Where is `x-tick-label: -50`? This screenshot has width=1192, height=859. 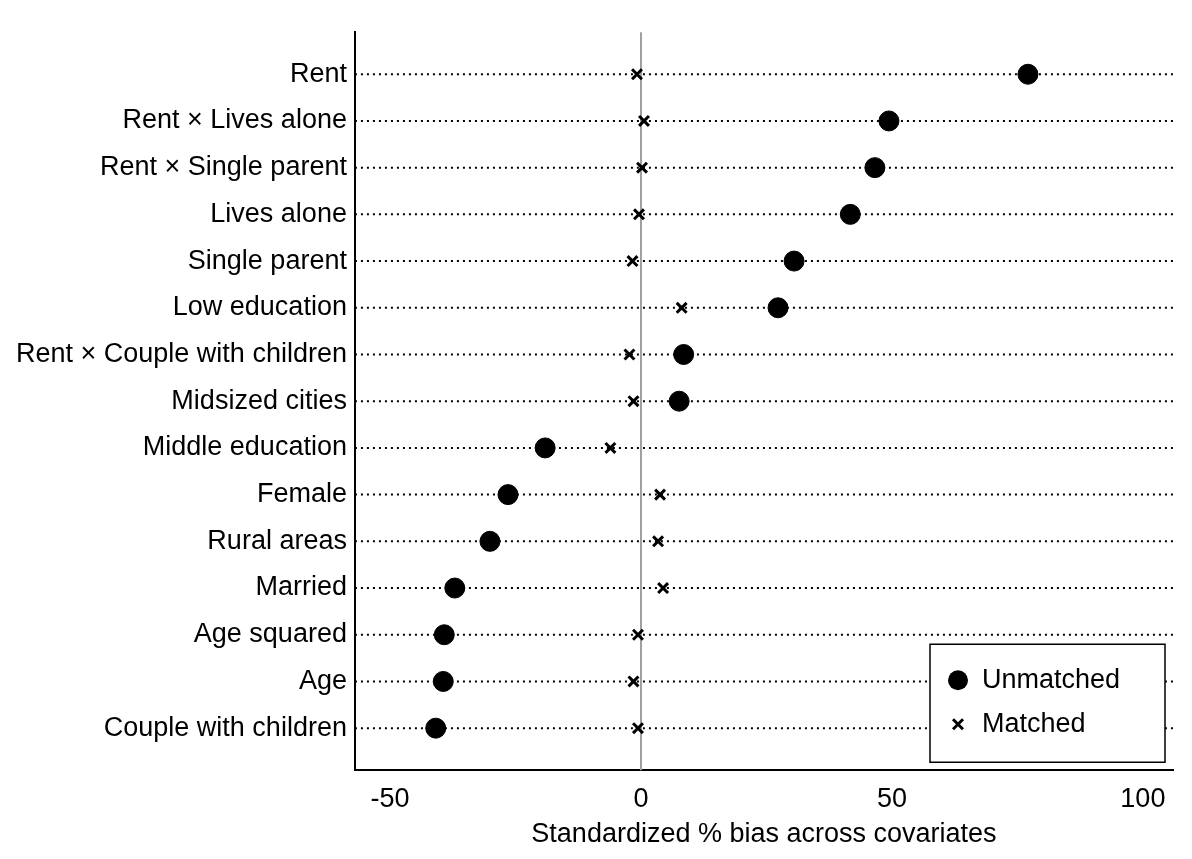
x-tick-label: -50 is located at coordinates (390, 797).